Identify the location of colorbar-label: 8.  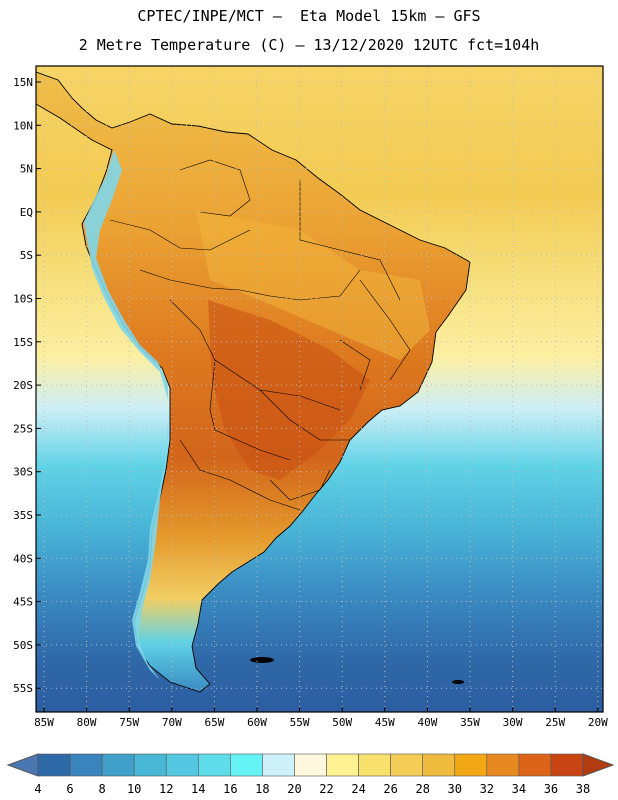
(102, 789).